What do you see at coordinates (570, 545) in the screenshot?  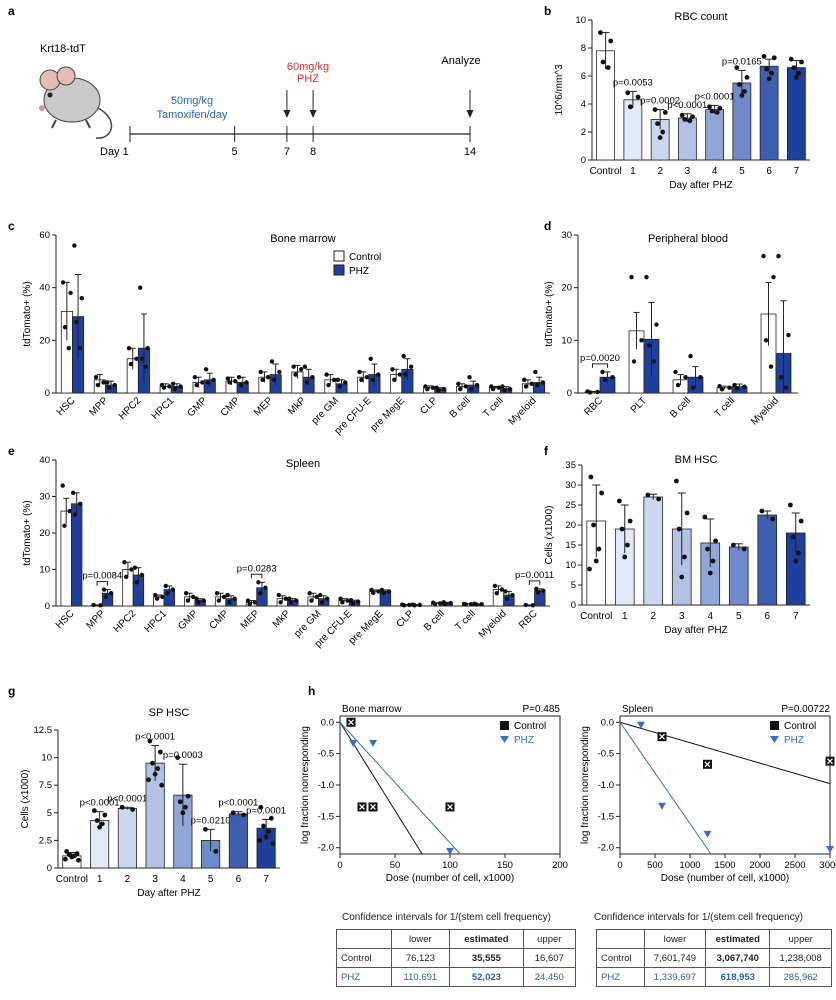 I see `y-tick-label: 15` at bounding box center [570, 545].